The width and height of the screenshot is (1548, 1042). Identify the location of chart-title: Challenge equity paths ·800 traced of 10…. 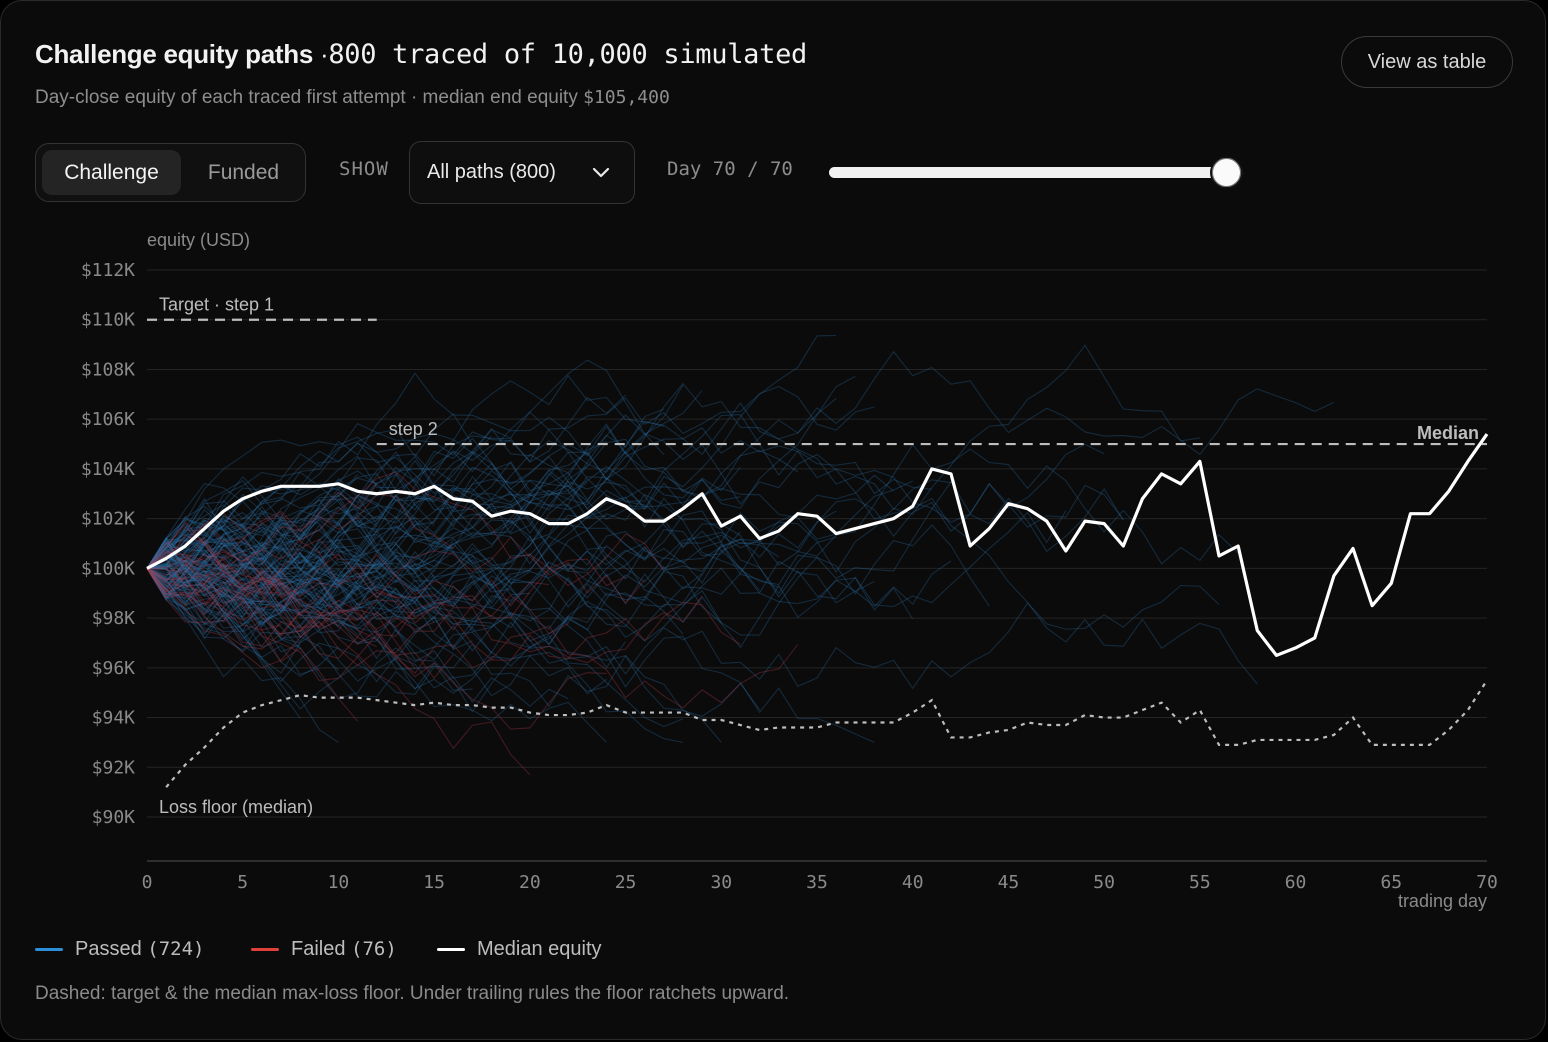
(421, 54).